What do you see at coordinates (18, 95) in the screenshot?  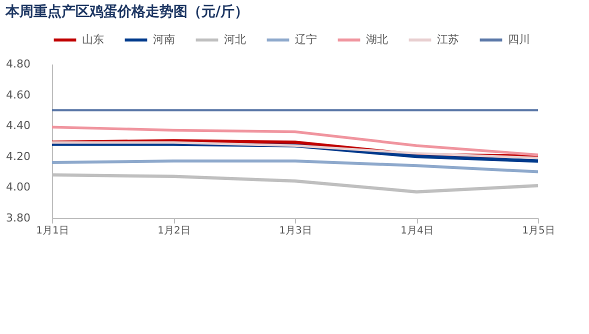 I see `y-tick-label: 4.60` at bounding box center [18, 95].